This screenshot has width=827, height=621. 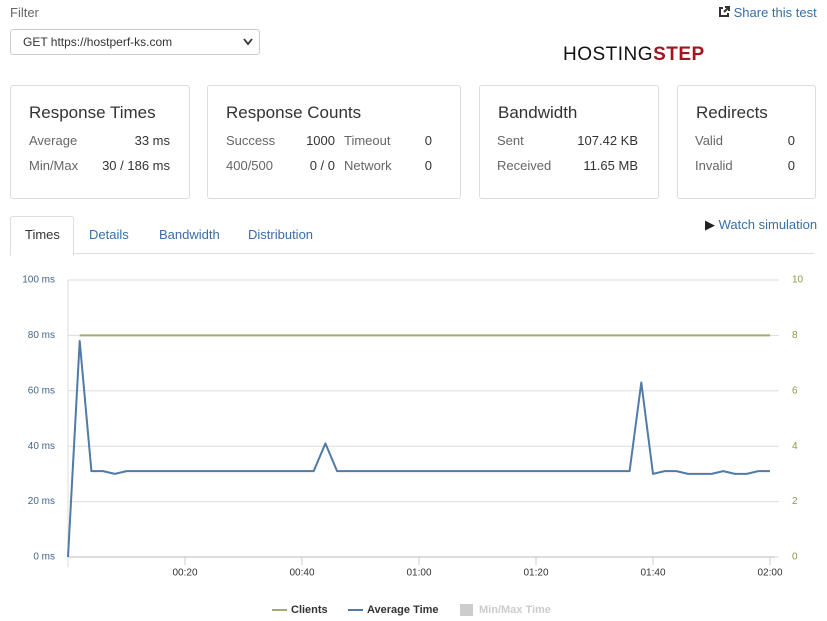 I want to click on y2-tick-label: 8, so click(x=795, y=335).